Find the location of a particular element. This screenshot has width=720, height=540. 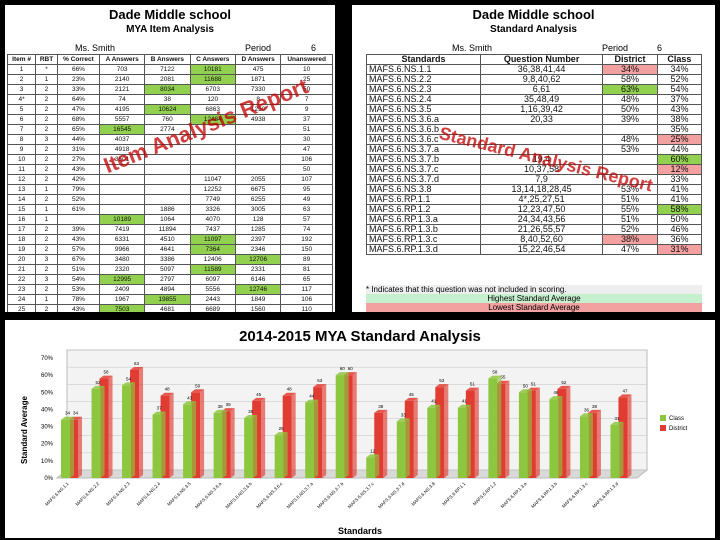

item-cell: 63 is located at coordinates (306, 209).